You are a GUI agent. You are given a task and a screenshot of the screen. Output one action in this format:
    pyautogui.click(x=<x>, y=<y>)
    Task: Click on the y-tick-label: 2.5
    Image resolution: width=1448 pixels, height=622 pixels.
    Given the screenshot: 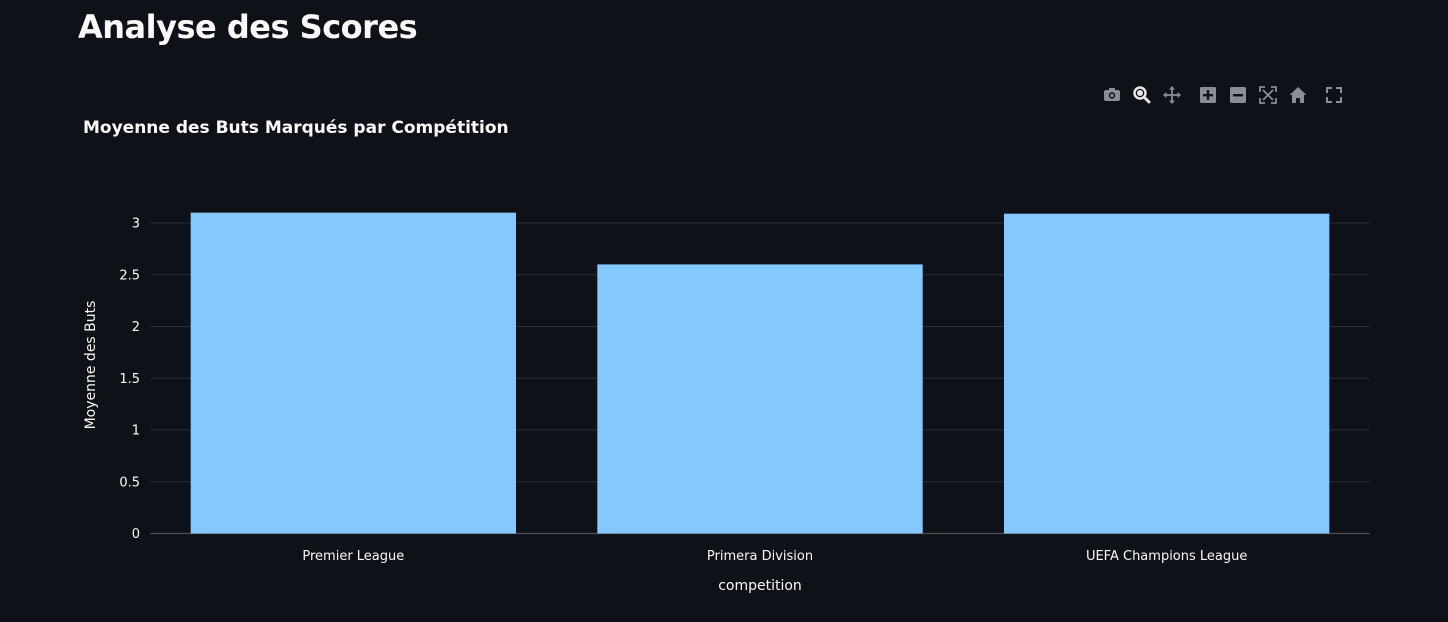 What is the action you would take?
    pyautogui.click(x=129, y=275)
    